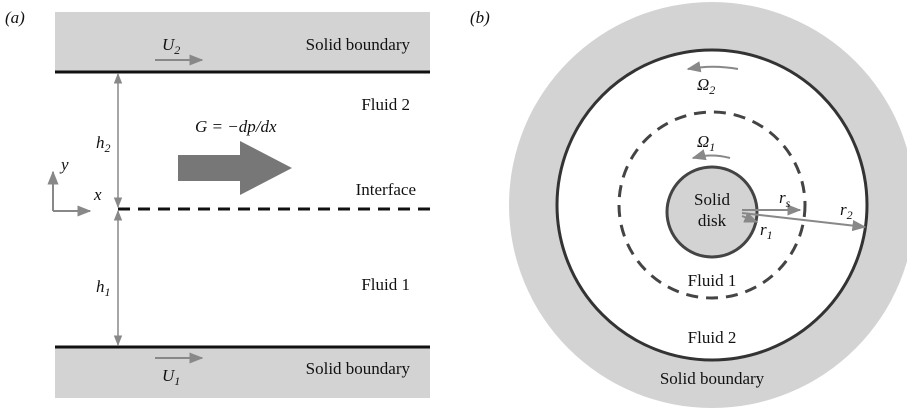 Image resolution: width=907 pixels, height=408 pixels. I want to click on disk-label: Solid, so click(712, 199).